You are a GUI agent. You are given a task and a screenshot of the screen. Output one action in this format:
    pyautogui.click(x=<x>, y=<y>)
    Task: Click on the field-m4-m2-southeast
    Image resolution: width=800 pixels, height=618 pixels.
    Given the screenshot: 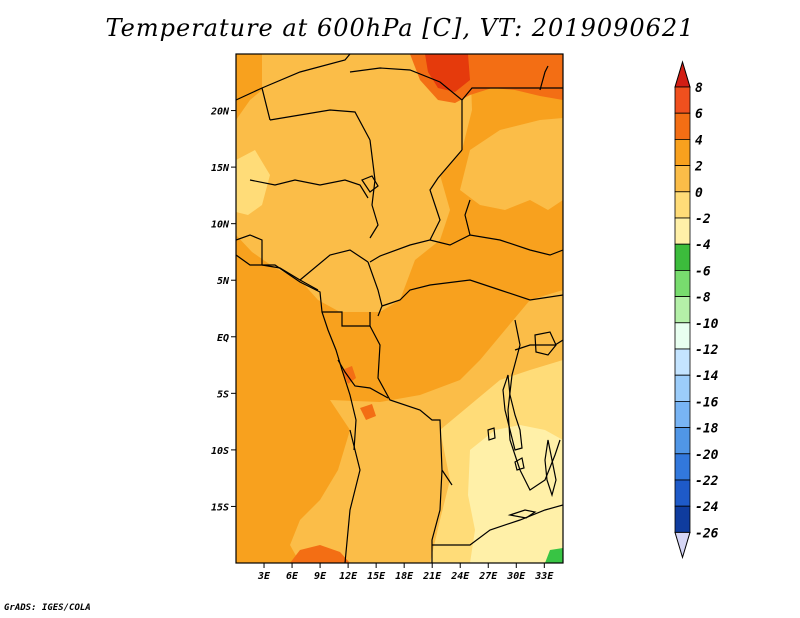 What is the action you would take?
    pyautogui.click(x=515, y=494)
    